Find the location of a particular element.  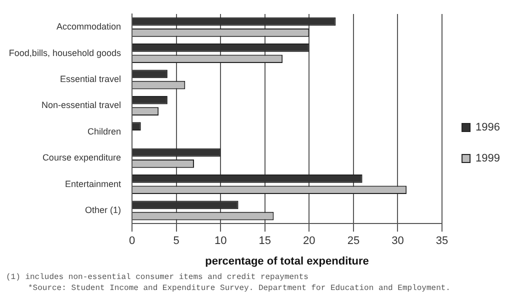

text: (1) includes non-essential consumer items and credit repayments is located at coordinates (158, 277).